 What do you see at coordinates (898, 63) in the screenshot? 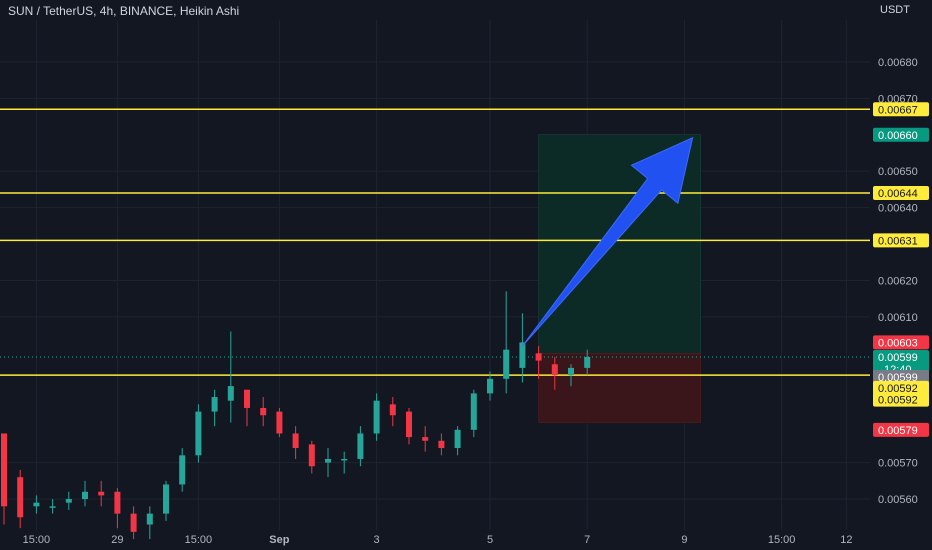
I see `y-tick-label: 0.00680` at bounding box center [898, 63].